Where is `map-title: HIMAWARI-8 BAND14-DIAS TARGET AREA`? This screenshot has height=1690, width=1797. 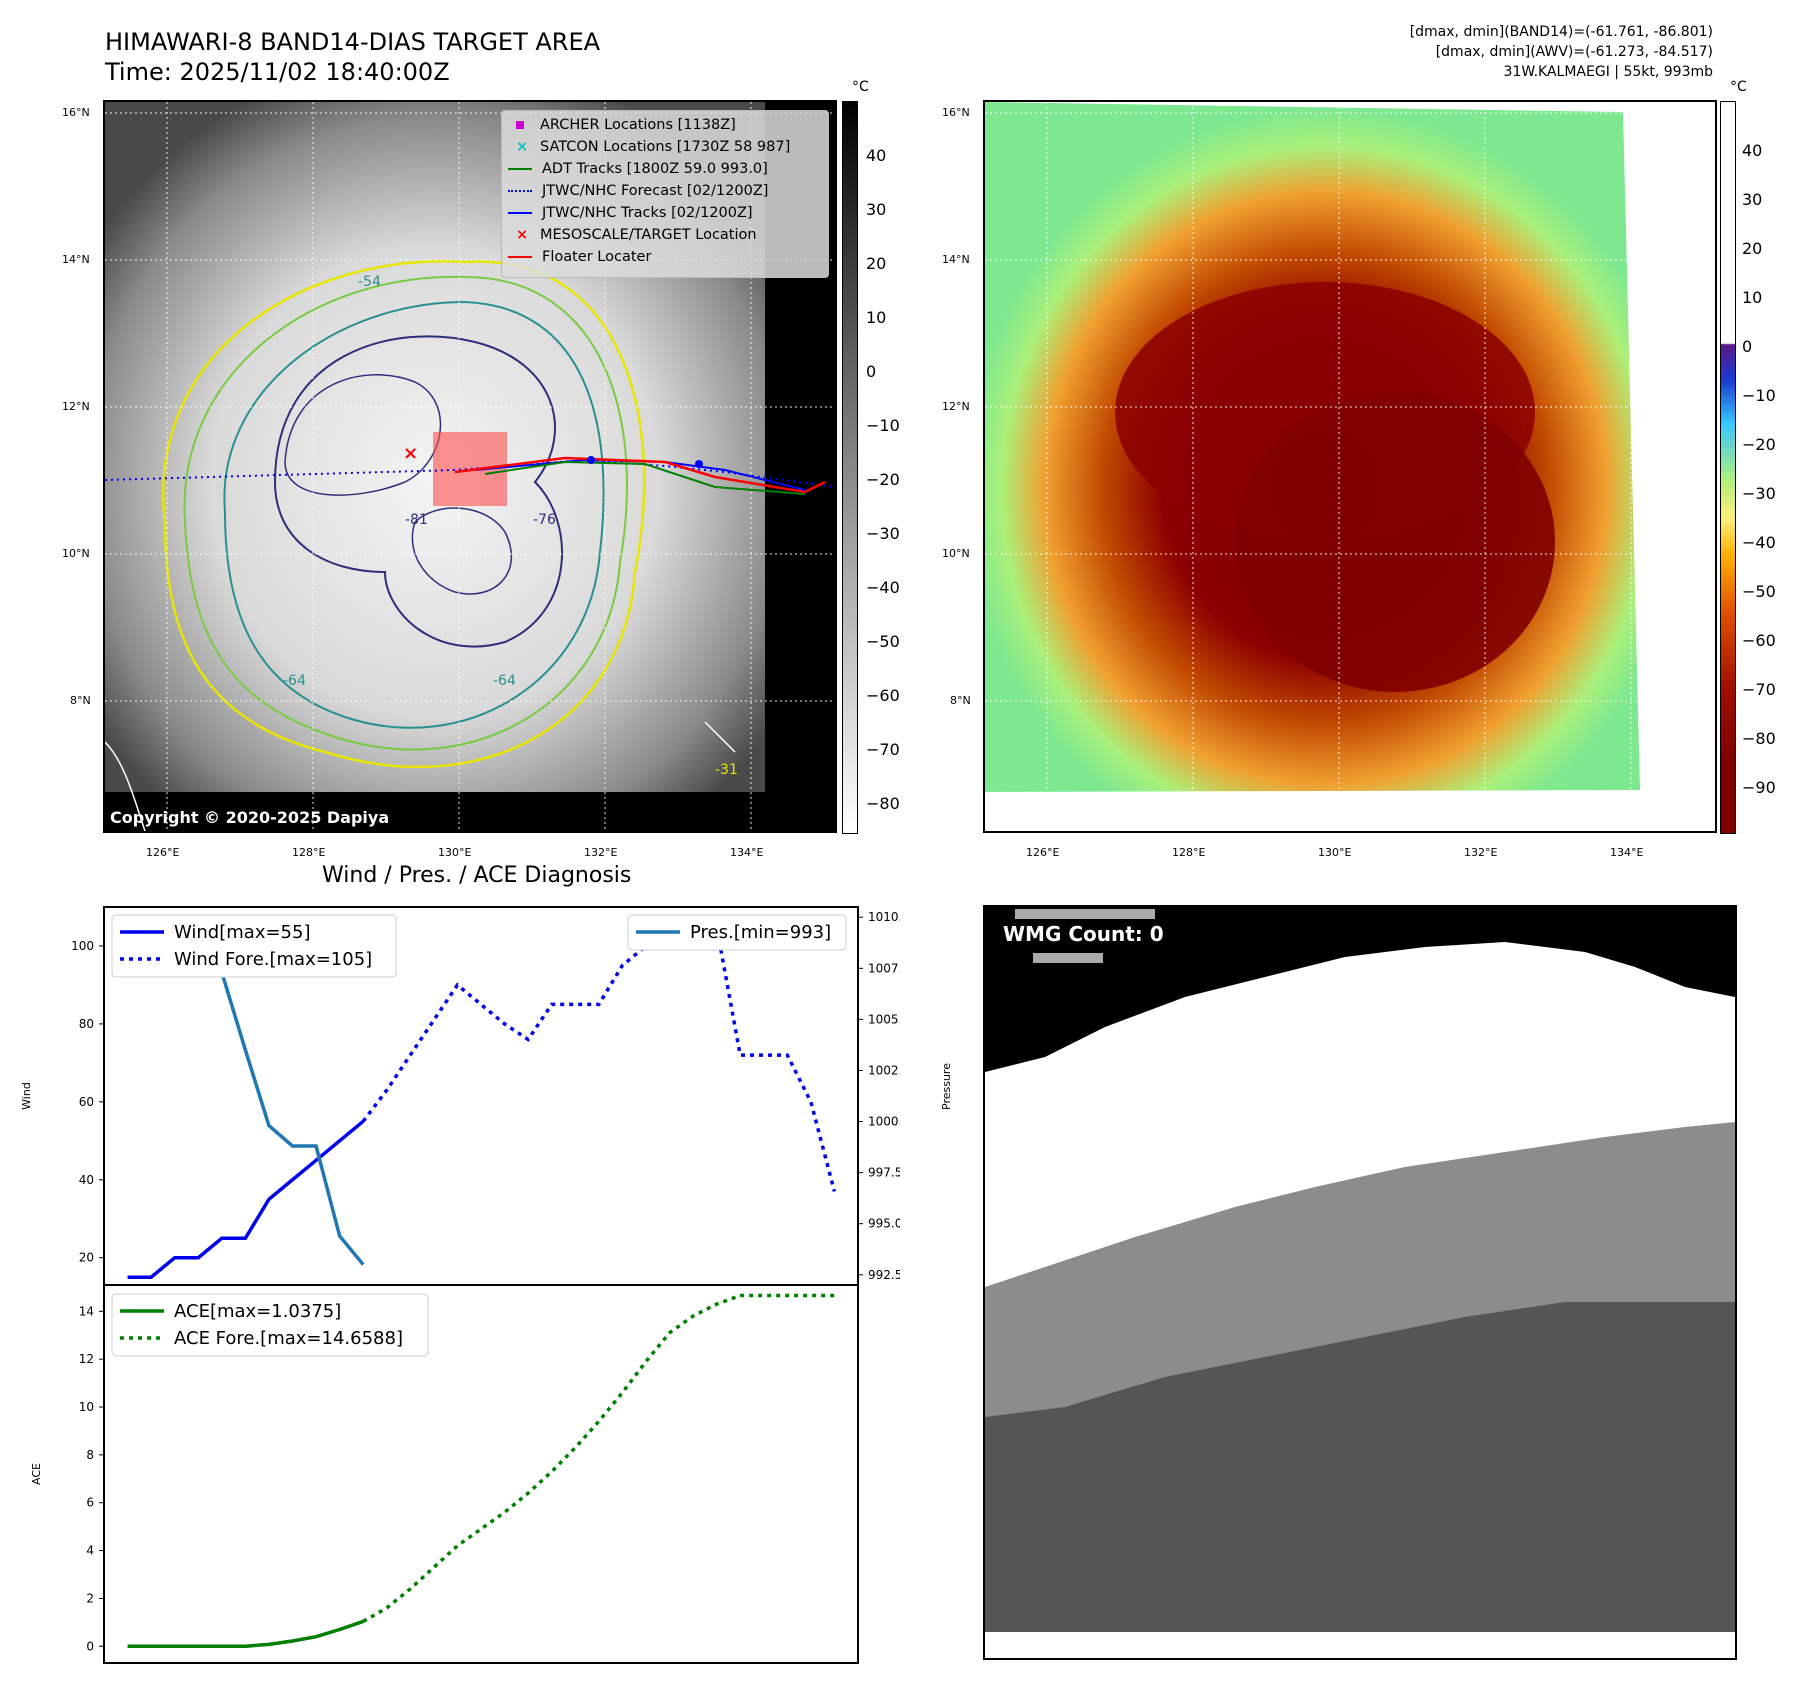 map-title: HIMAWARI-8 BAND14-DIAS TARGET AREA is located at coordinates (353, 42).